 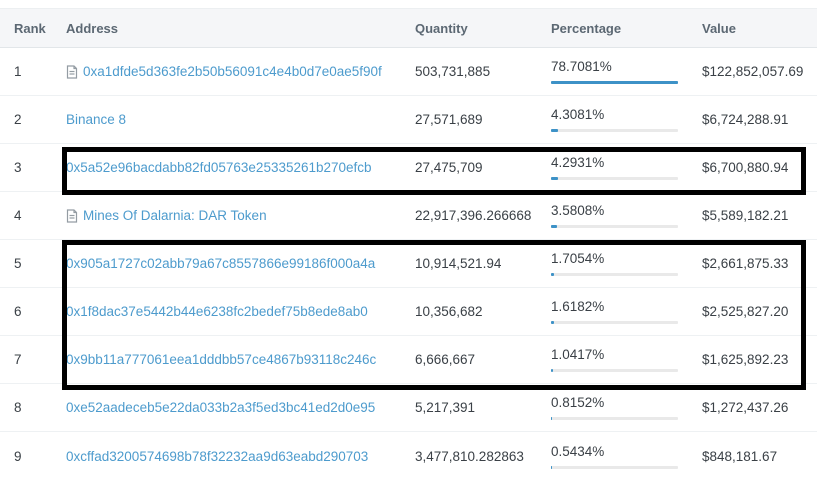 What do you see at coordinates (745, 263) in the screenshot?
I see `value-cell: $2,661,875.33` at bounding box center [745, 263].